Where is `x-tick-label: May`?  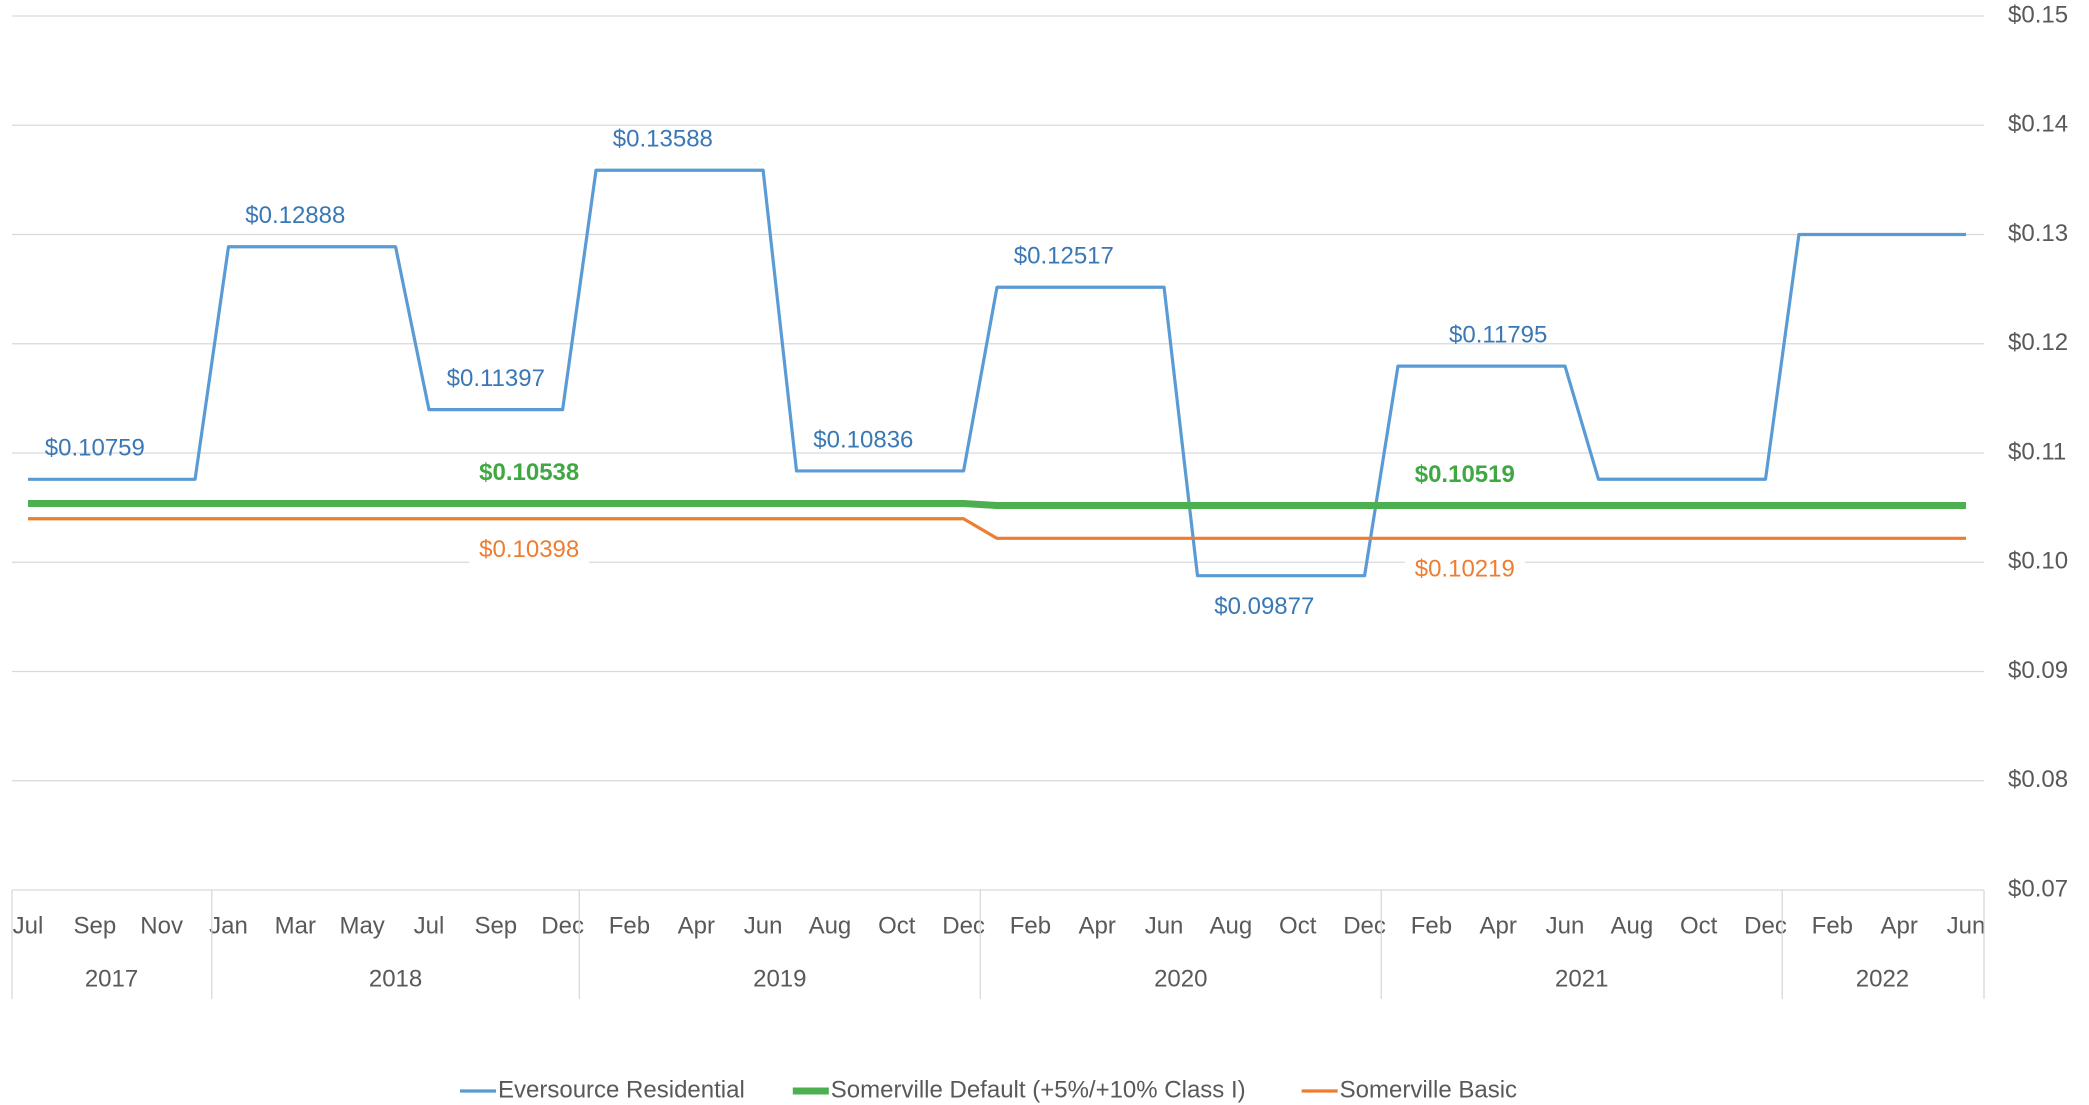
x-tick-label: May is located at coordinates (361, 925).